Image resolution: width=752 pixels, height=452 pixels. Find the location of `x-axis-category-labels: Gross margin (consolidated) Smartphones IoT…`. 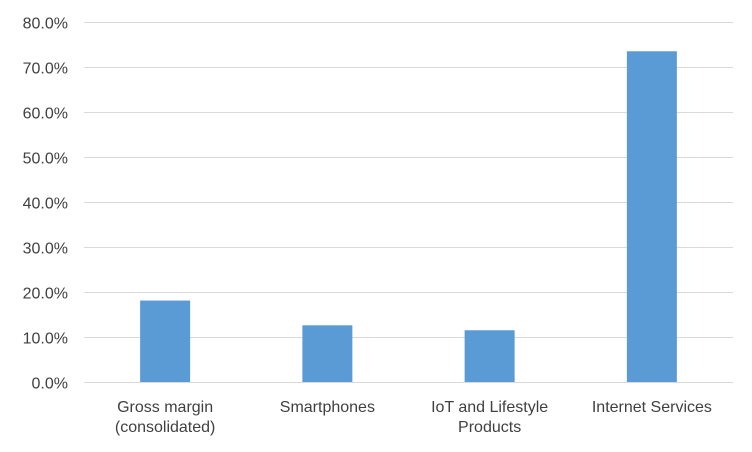

x-axis-category-labels: Gross margin (consolidated) Smartphones IoT… is located at coordinates (413, 417).